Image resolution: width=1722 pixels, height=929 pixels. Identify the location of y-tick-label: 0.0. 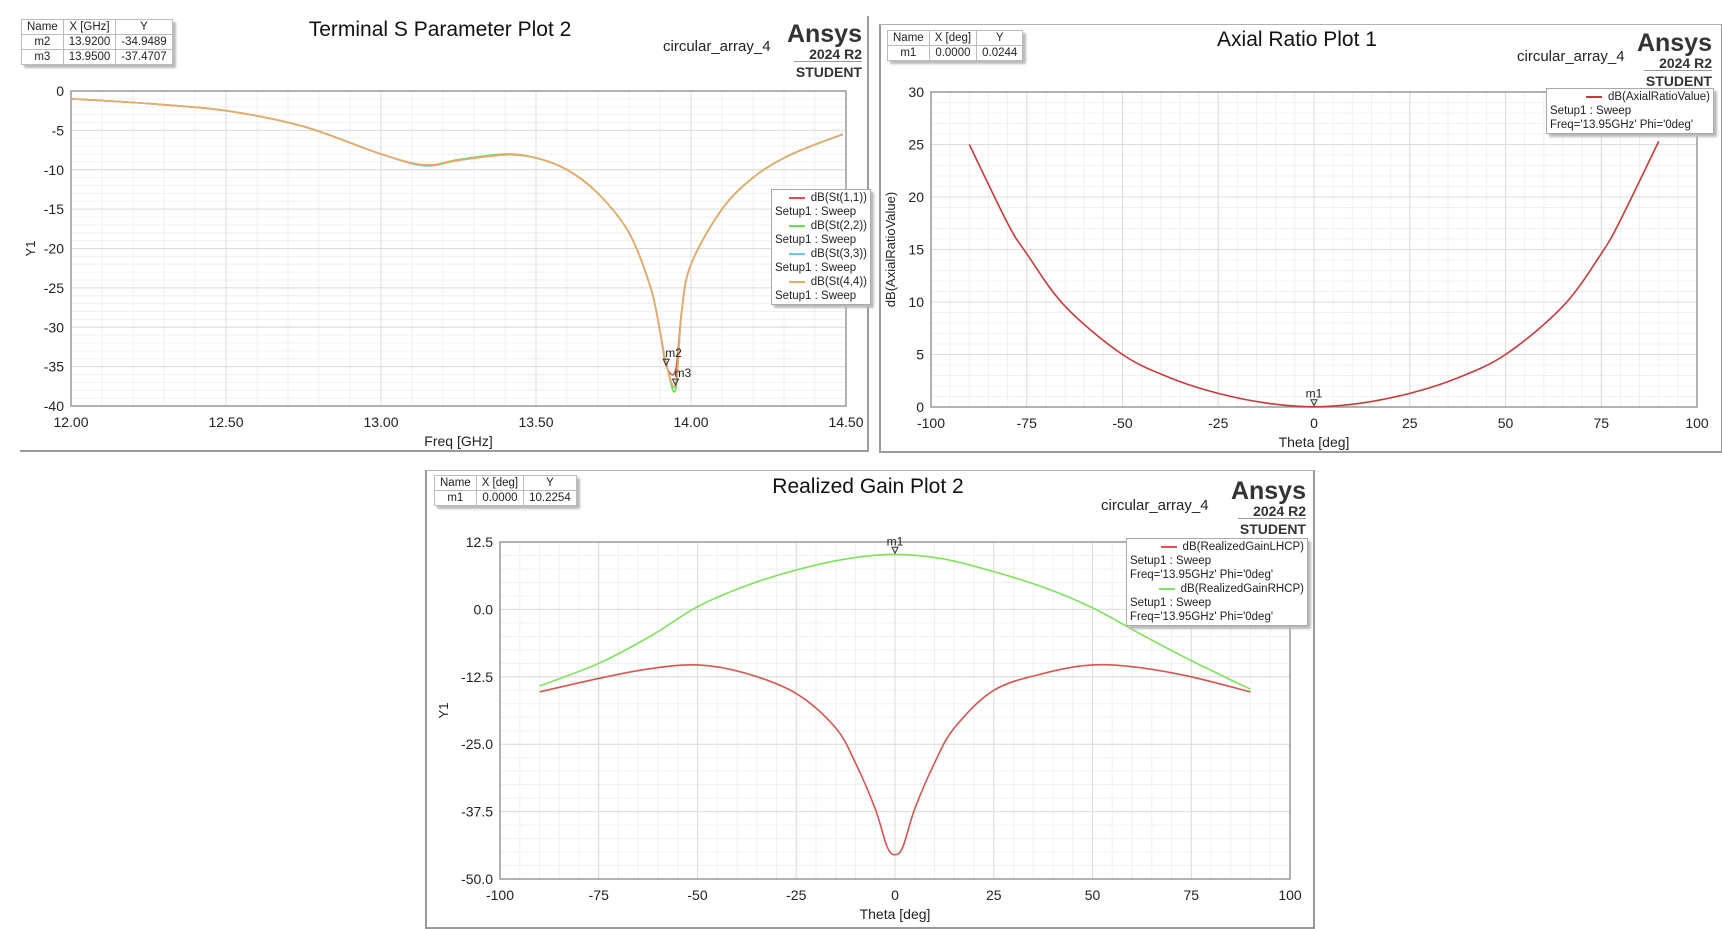
(484, 609).